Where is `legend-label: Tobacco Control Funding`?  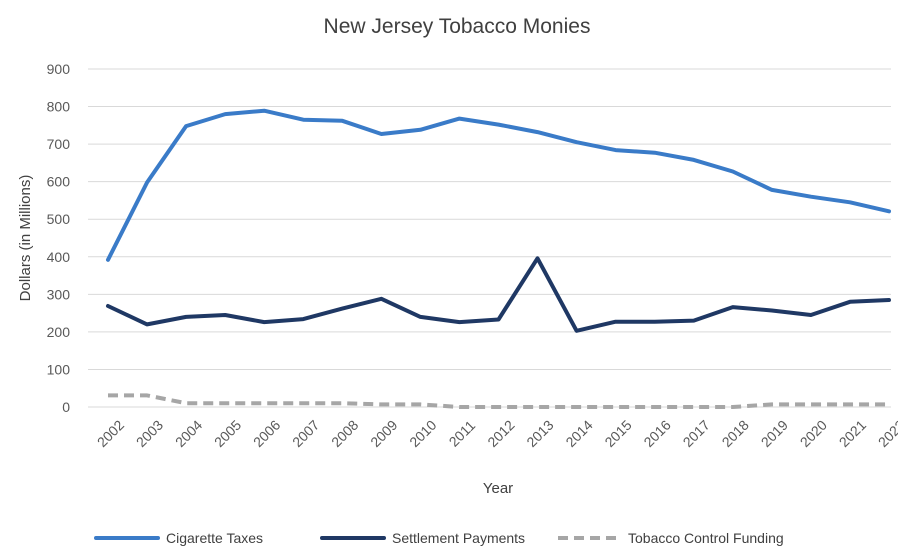 legend-label: Tobacco Control Funding is located at coordinates (706, 538).